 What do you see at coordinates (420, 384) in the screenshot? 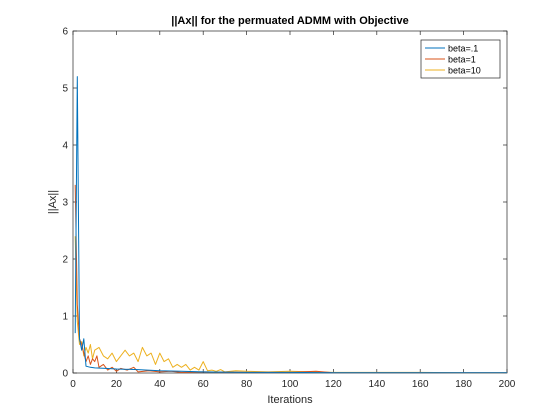
I see `x-tick-label: 160` at bounding box center [420, 384].